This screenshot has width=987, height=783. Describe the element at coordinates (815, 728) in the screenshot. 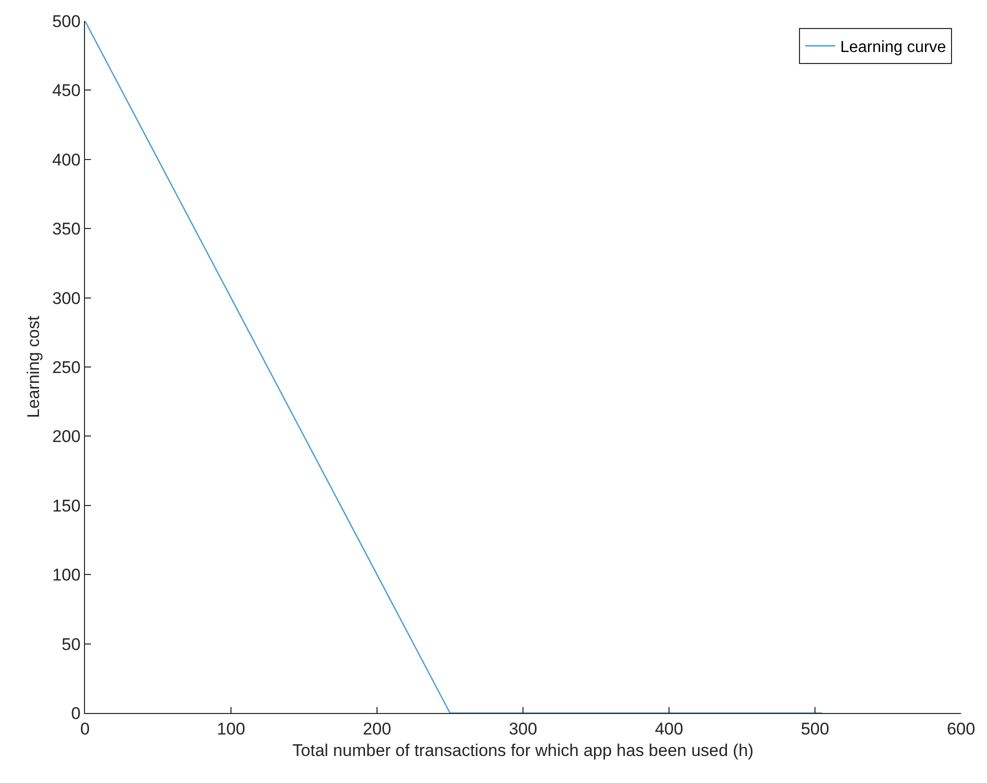

I see `x-tick-label: 500` at that location.